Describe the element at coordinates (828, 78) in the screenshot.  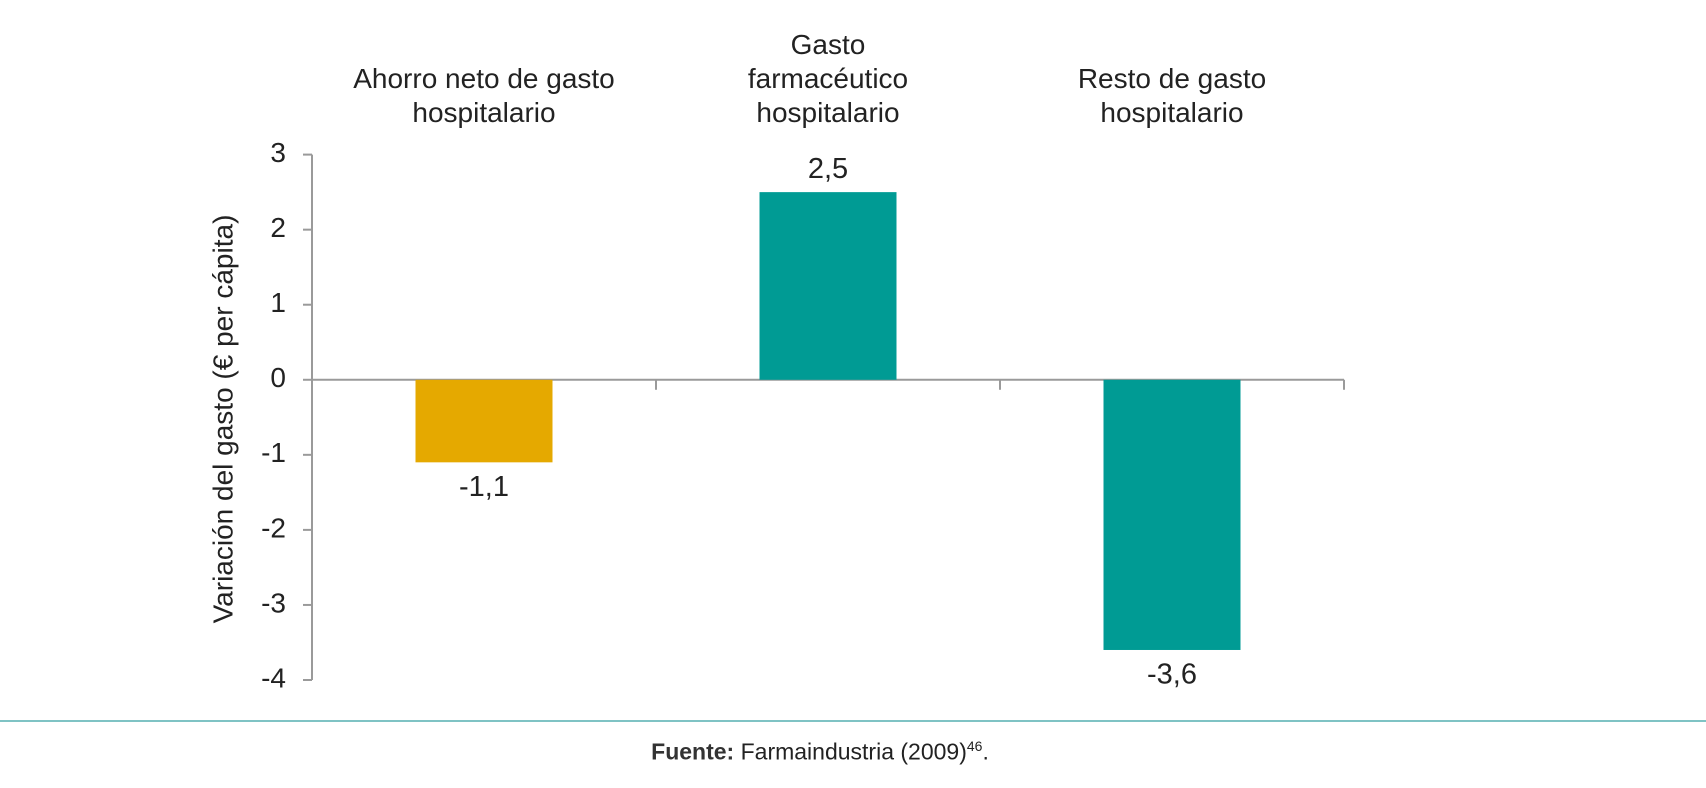
I see `category-label: Gasto farmacéutico hospitalario` at that location.